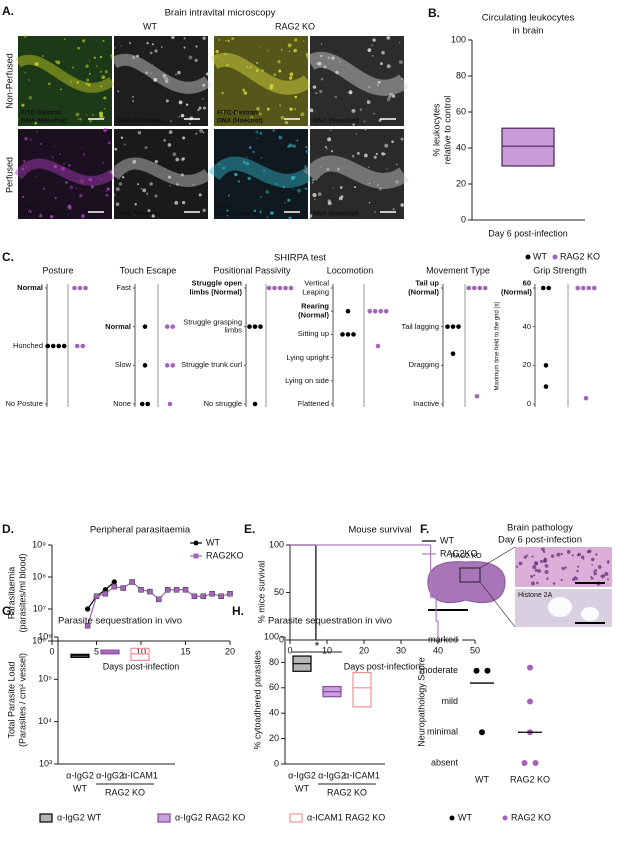  Describe the element at coordinates (295, 26) in the screenshot. I see `column-label: RAG2 KO` at that location.